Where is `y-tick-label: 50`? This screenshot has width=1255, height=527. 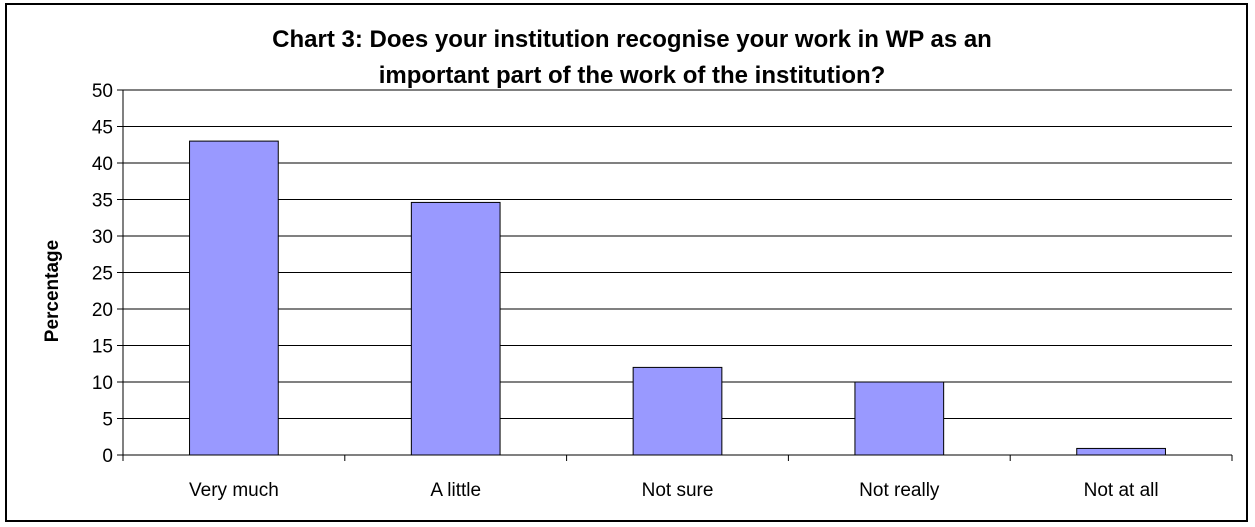 y-tick-label: 50 is located at coordinates (102, 91).